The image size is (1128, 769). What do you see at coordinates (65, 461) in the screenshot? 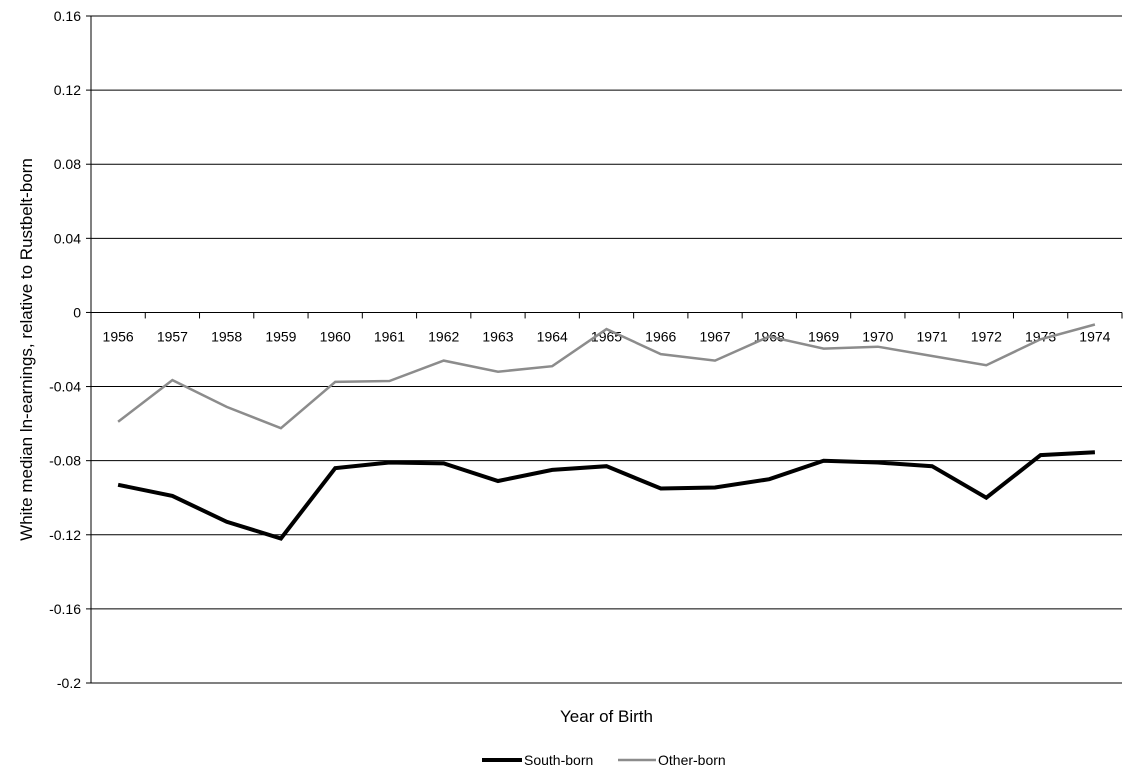
I see `y-tick-label: -0.08` at bounding box center [65, 461].